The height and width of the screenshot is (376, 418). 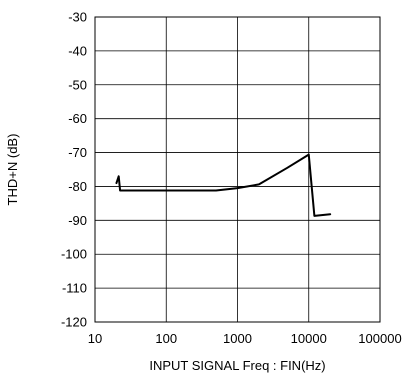 I want to click on x-tick-label-2: 1000, so click(x=237, y=338).